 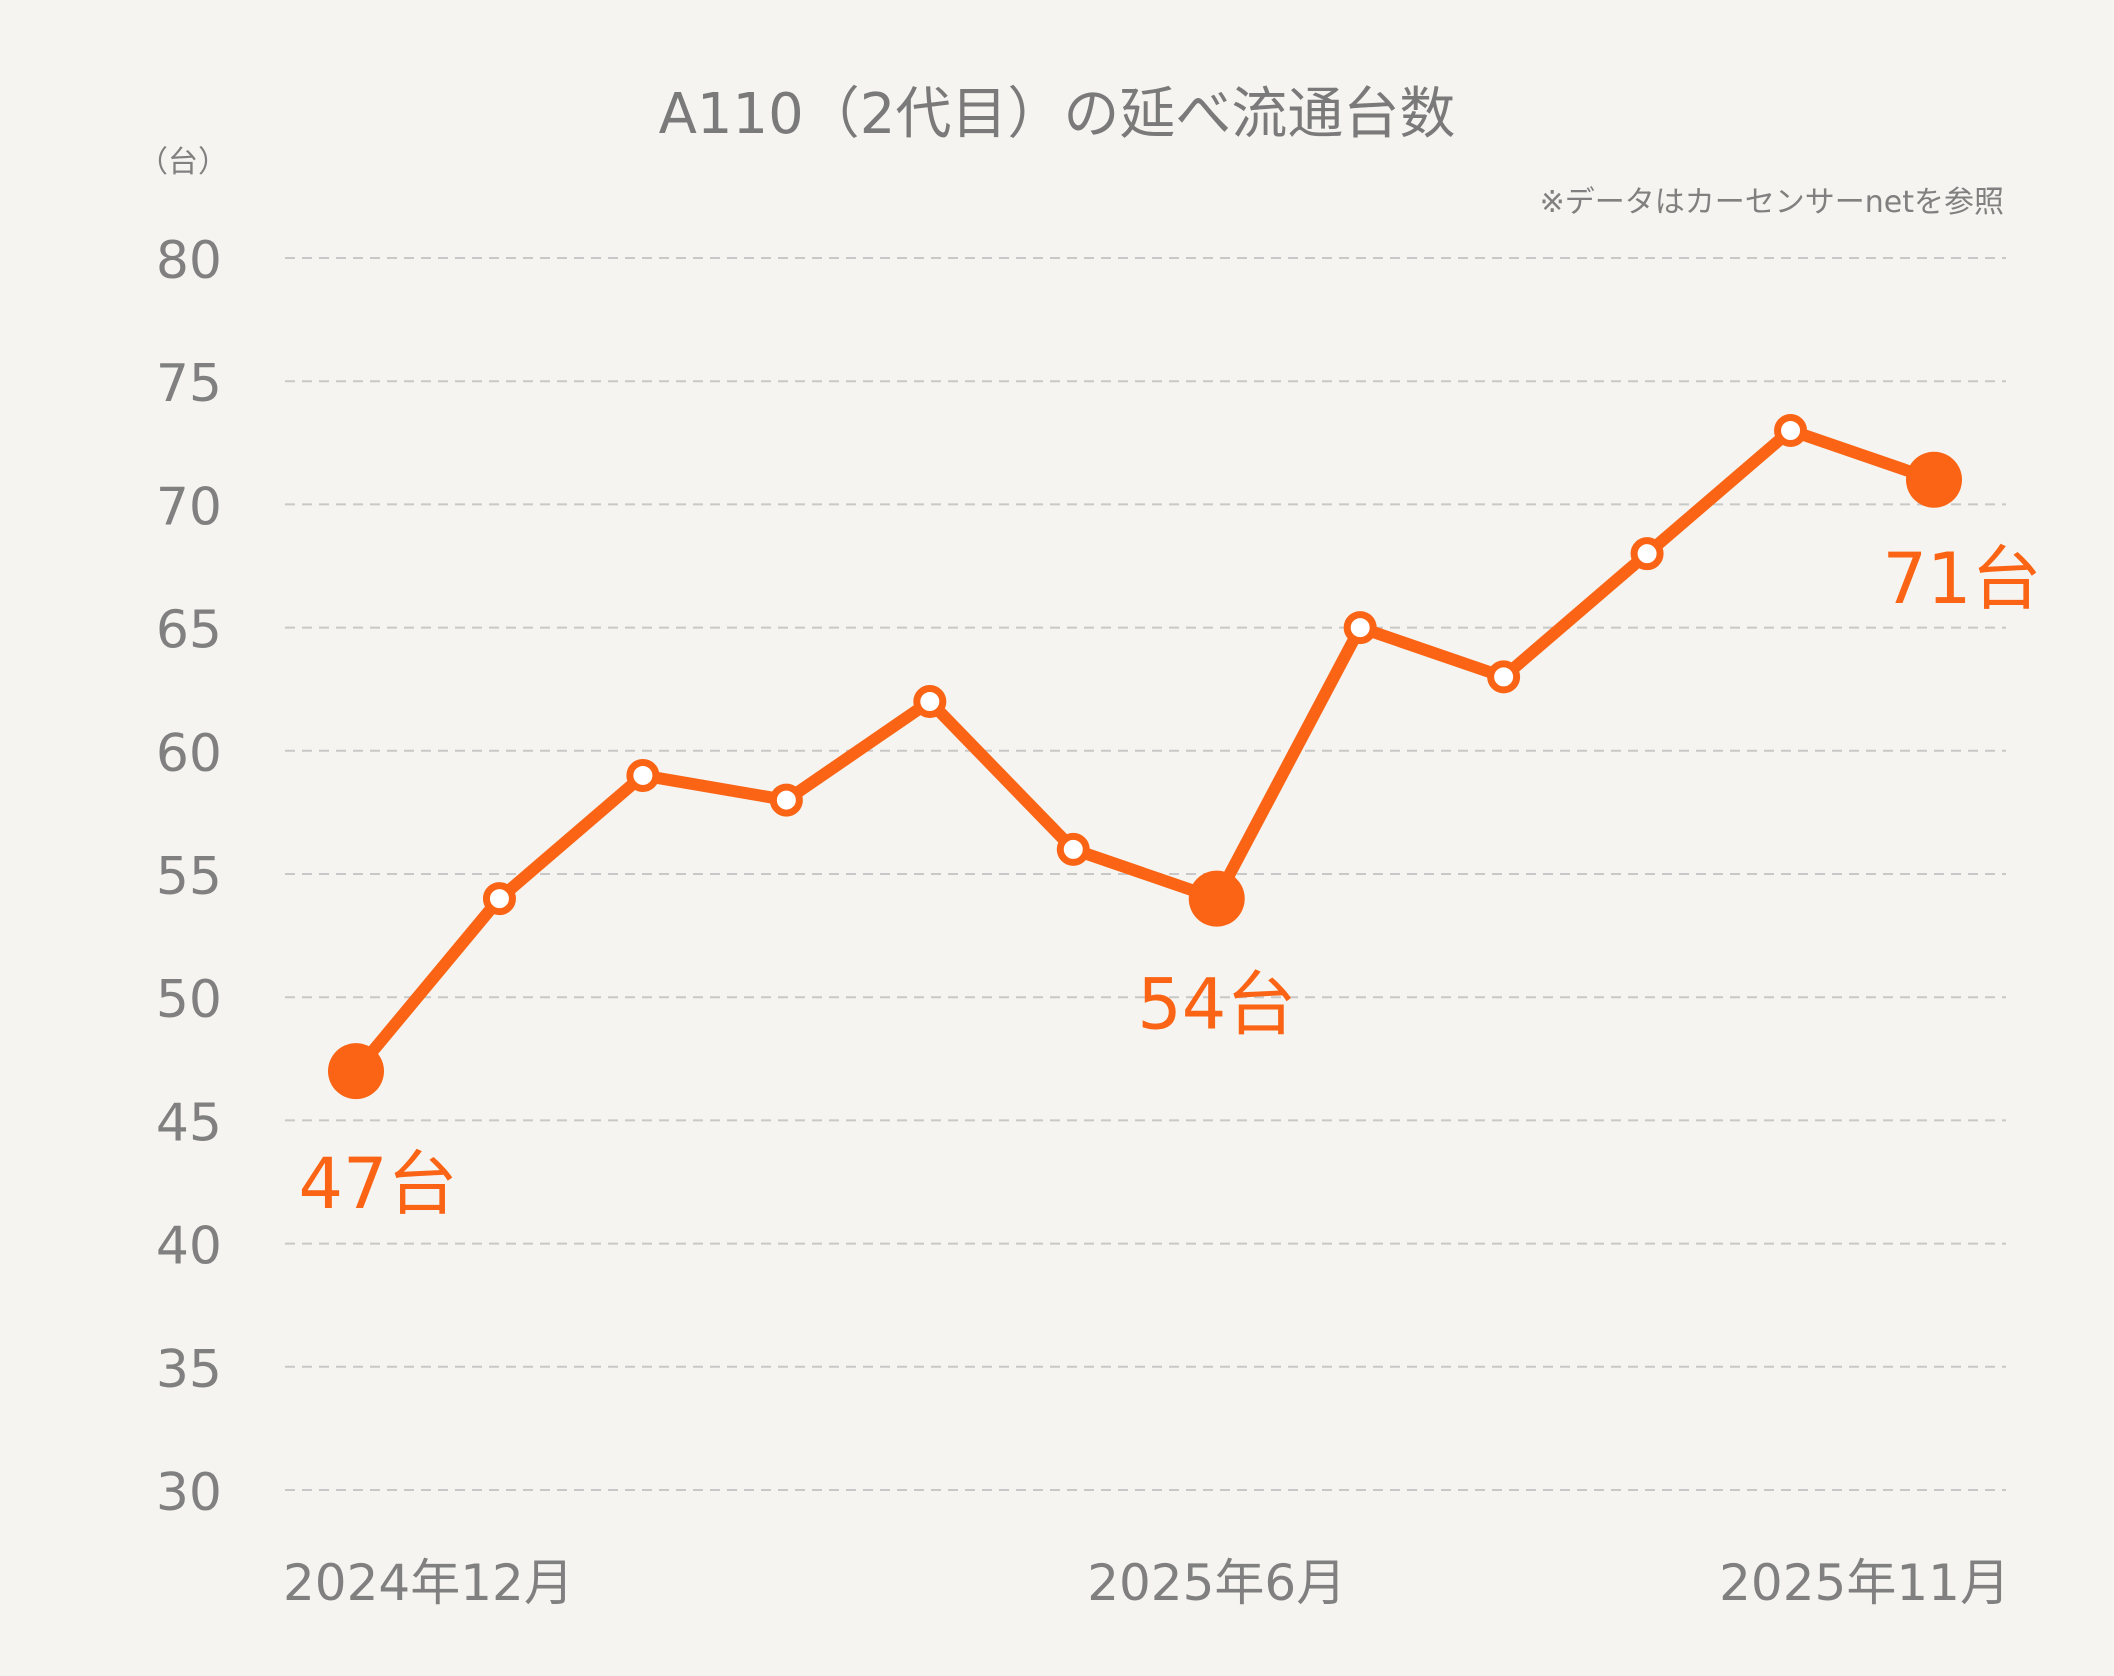 What do you see at coordinates (189, 384) in the screenshot?
I see `y-tick-label: 75` at bounding box center [189, 384].